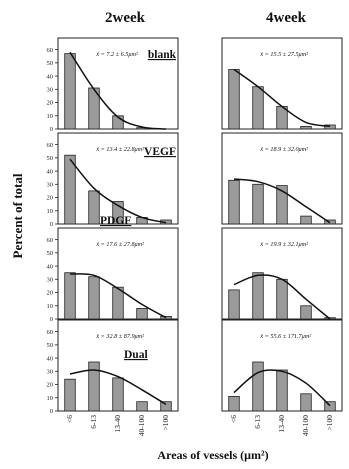 The width and height of the screenshot is (349, 469). Describe the element at coordinates (136, 355) in the screenshot. I see `treatment-label: Dual` at that location.